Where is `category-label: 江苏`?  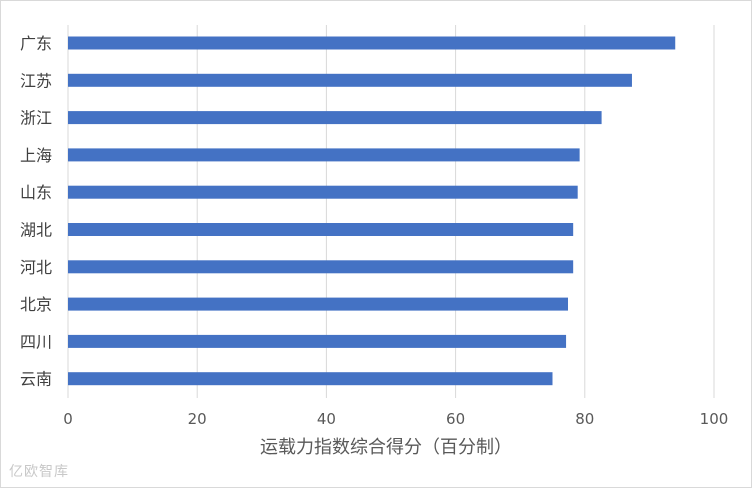
category-label: 江苏 is located at coordinates (36, 80).